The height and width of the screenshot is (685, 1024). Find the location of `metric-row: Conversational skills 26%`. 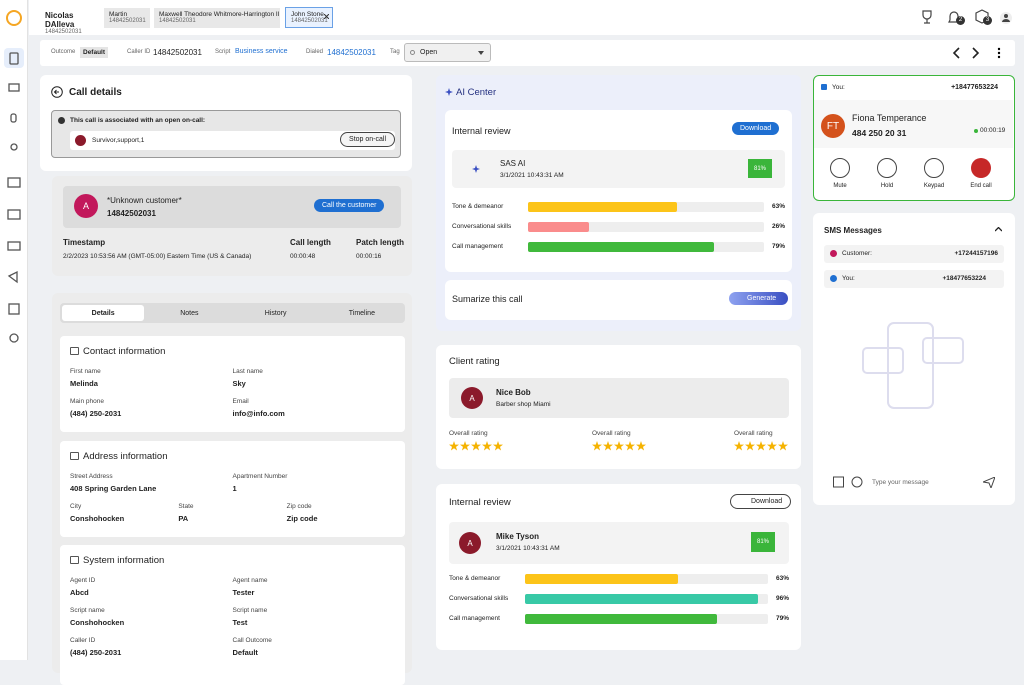

metric-row: Conversational skills 26% is located at coordinates (618, 227).